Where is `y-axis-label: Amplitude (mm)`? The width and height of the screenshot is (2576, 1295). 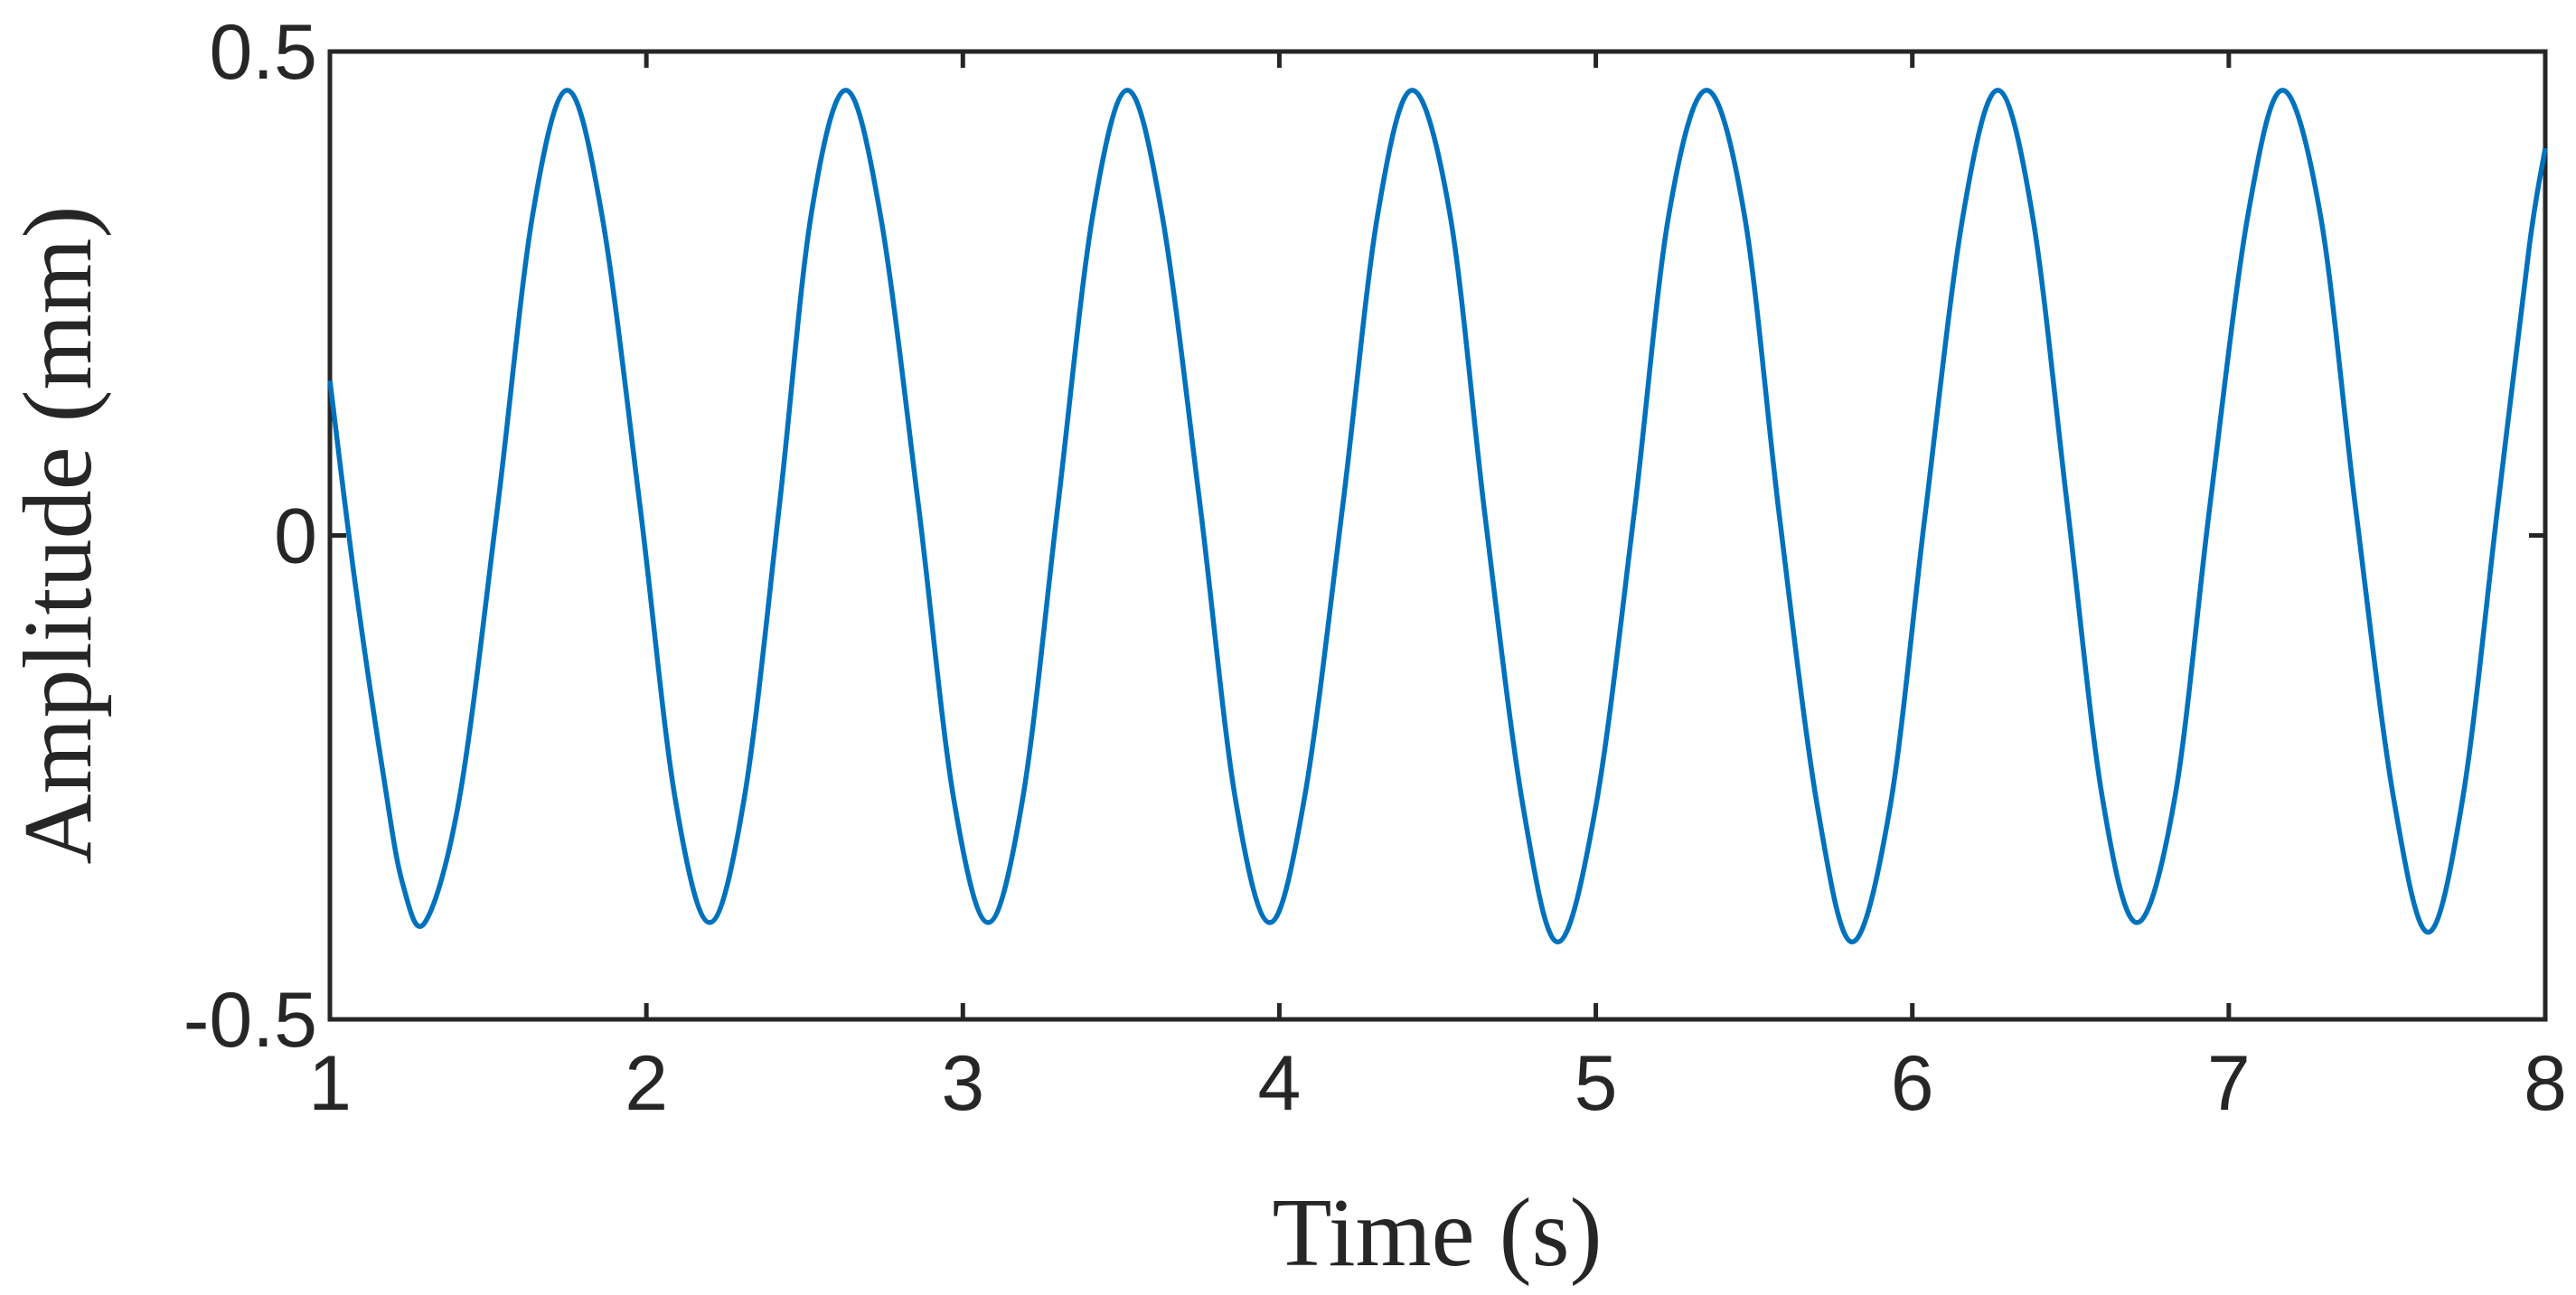 y-axis-label: Amplitude (mm) is located at coordinates (59, 535).